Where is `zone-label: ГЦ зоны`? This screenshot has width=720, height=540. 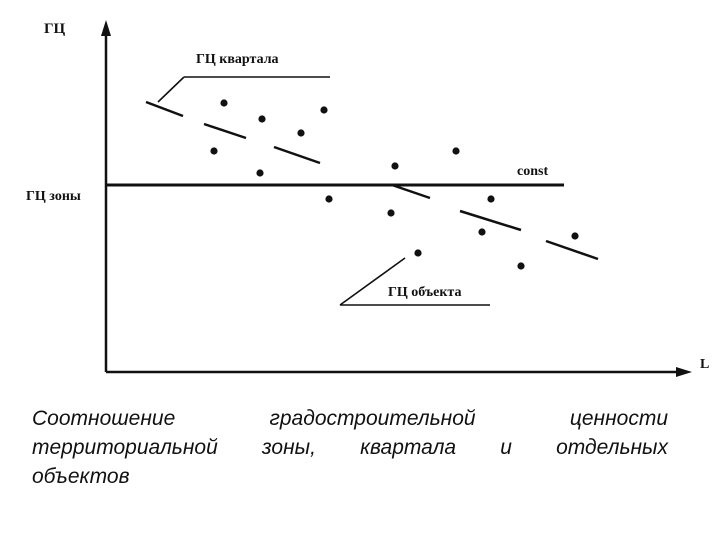 zone-label: ГЦ зоны is located at coordinates (53, 196).